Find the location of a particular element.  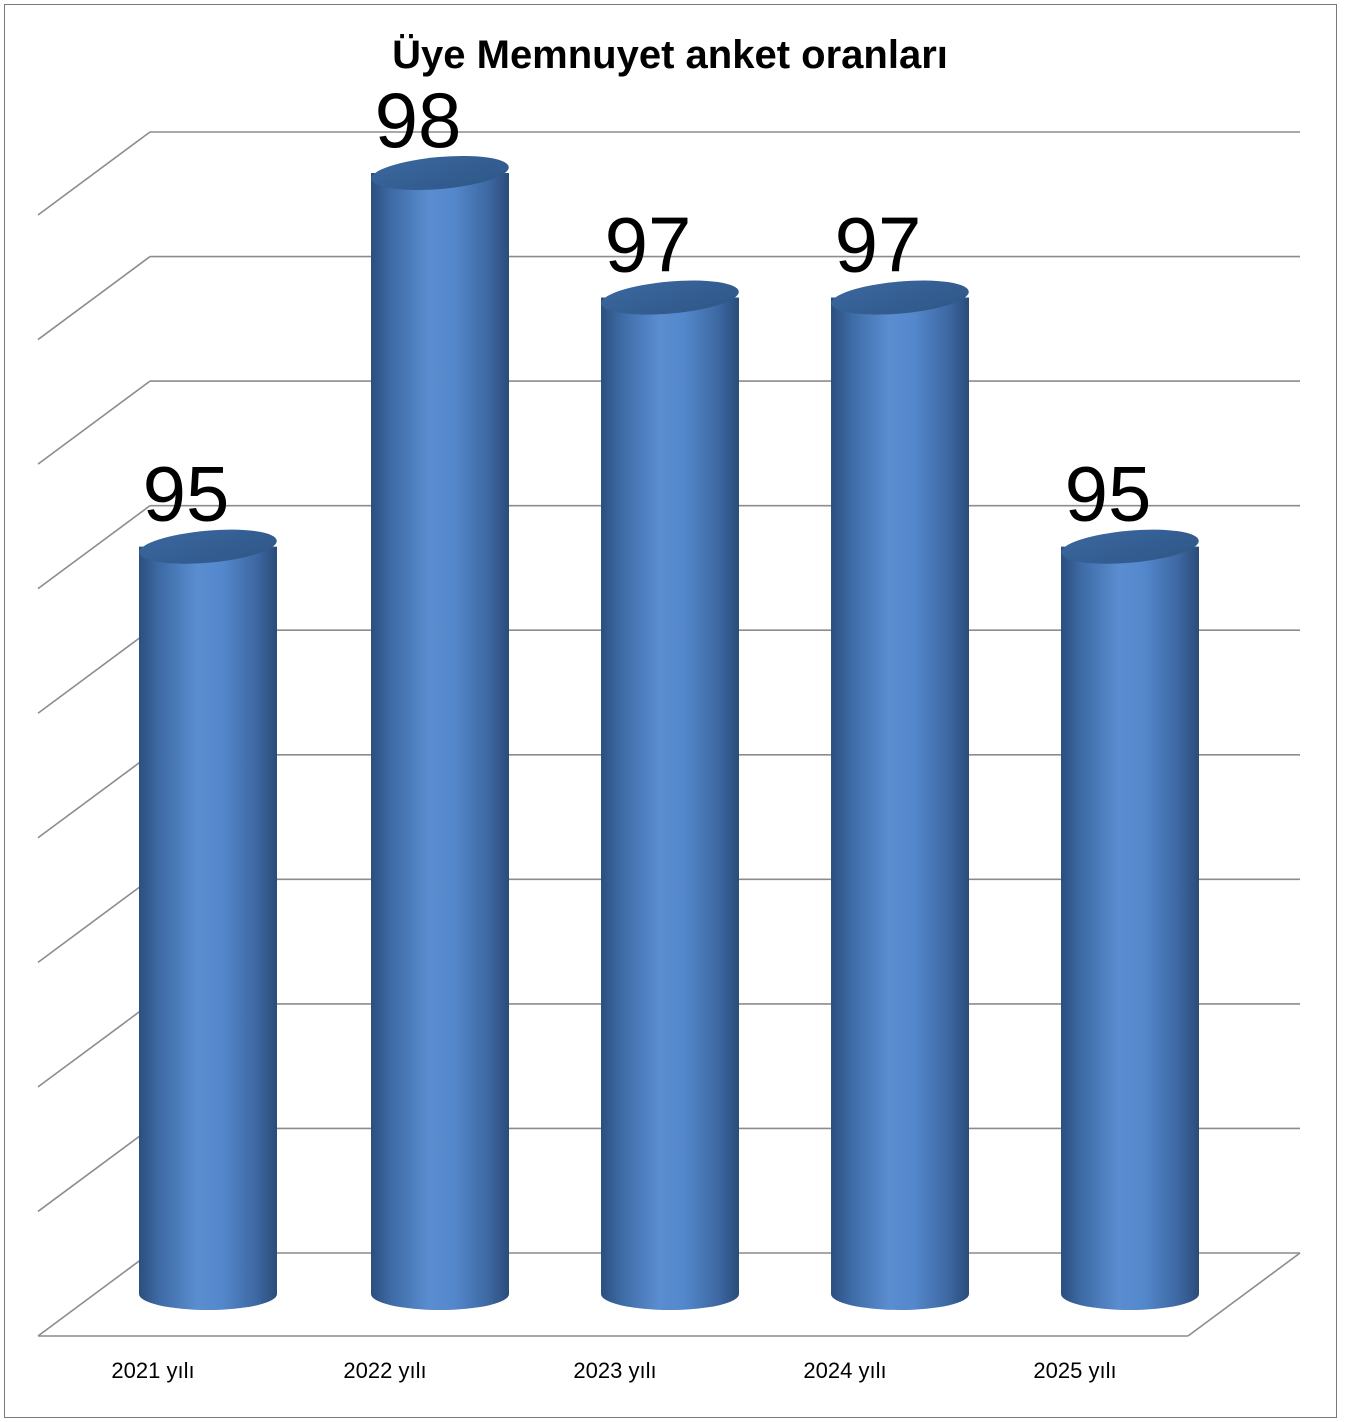

x-tick-label: 2023 yılı is located at coordinates (614, 1370).